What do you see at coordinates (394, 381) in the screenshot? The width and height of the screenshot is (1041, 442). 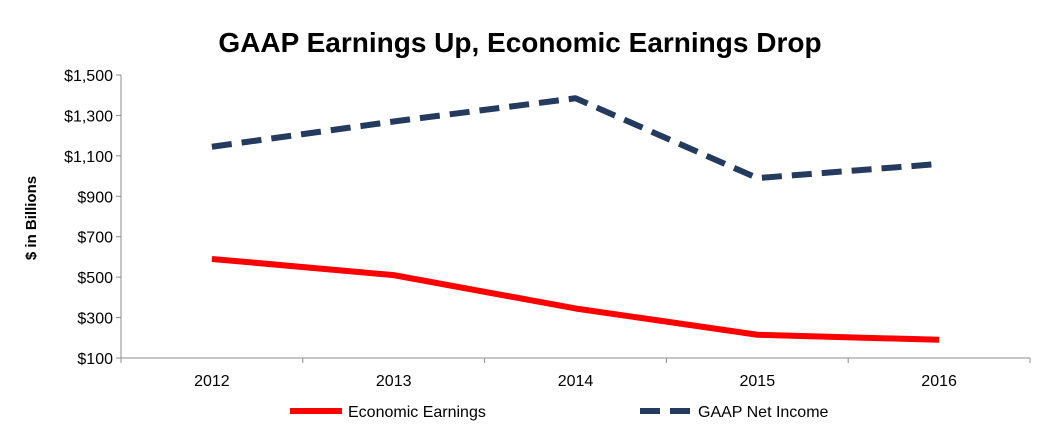 I see `x-tick-label: 2013` at bounding box center [394, 381].